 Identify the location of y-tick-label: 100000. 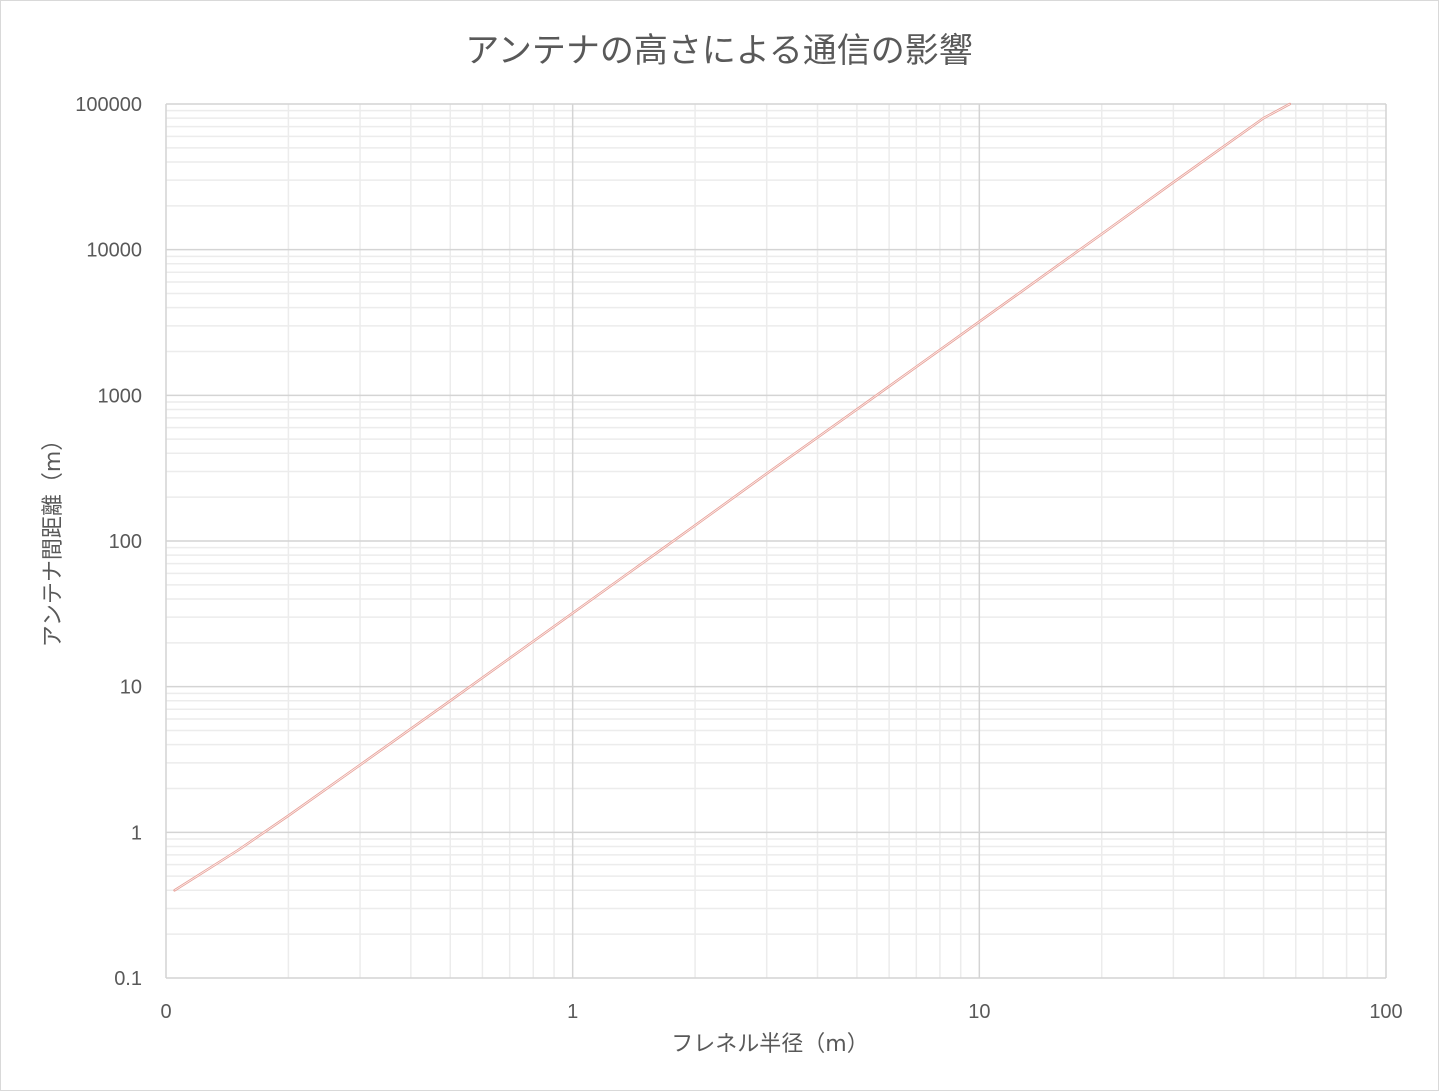
(108, 105).